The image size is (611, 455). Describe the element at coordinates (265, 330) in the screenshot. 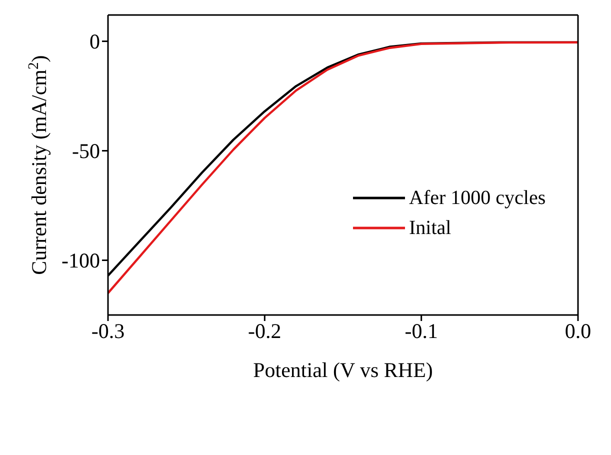

I see `x-tick-label: -0.2` at that location.